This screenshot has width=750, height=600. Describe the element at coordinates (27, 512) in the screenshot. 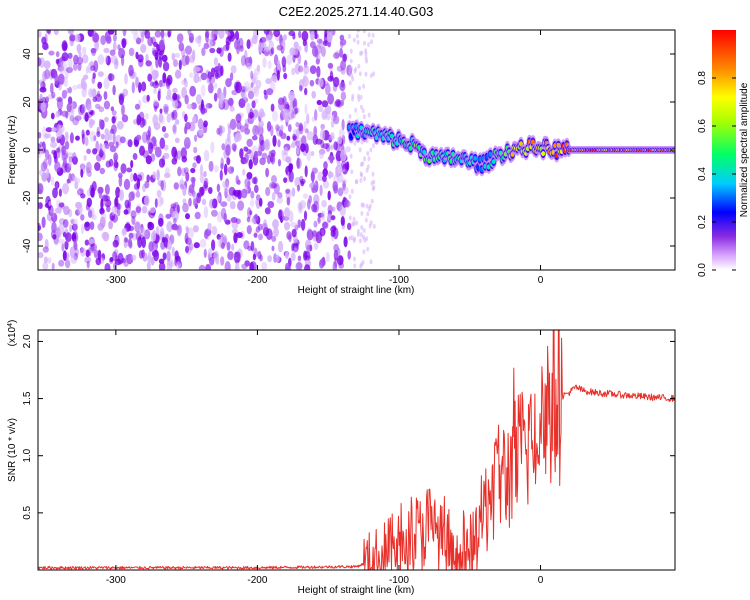

I see `y-tick-label: 0.5` at that location.